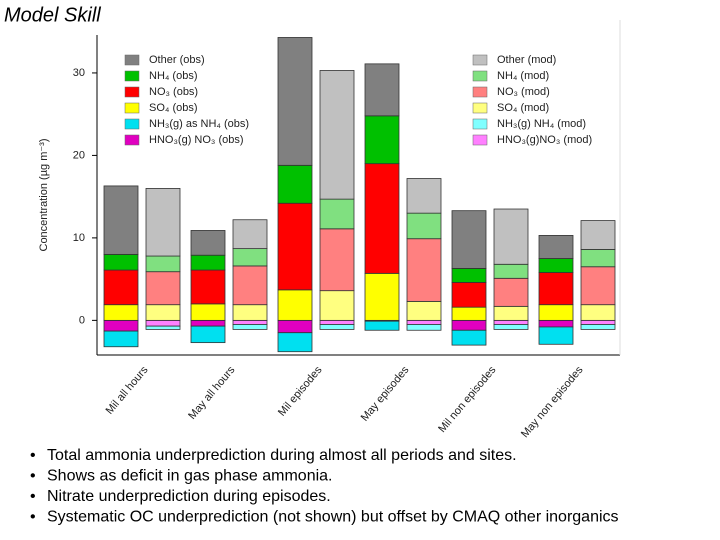 The image size is (720, 540). I want to click on x-tick-label: May non episodes, so click(552, 402).